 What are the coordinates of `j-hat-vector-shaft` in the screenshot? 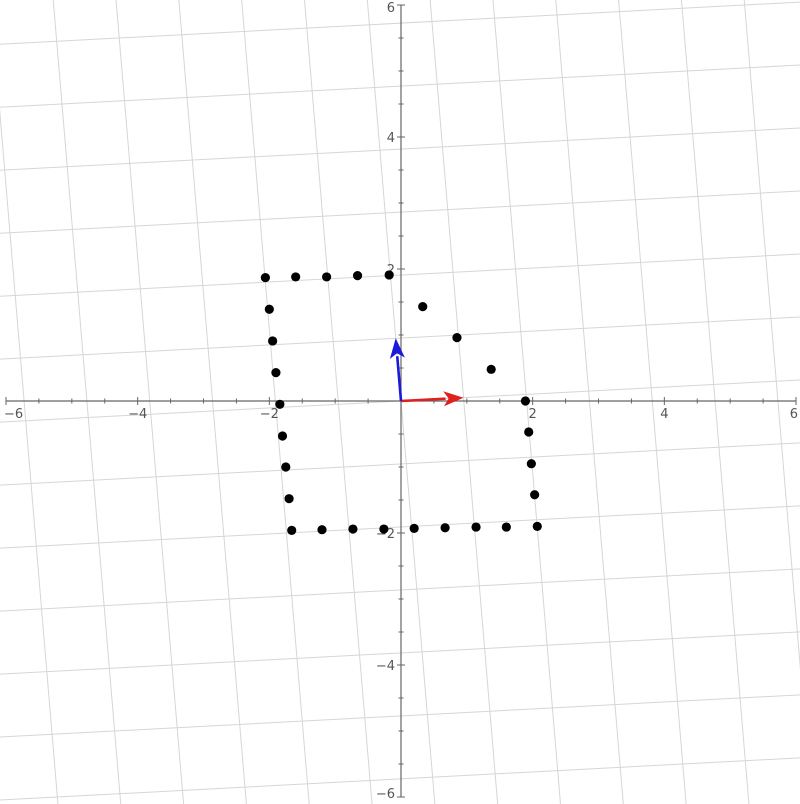 It's located at (399, 379).